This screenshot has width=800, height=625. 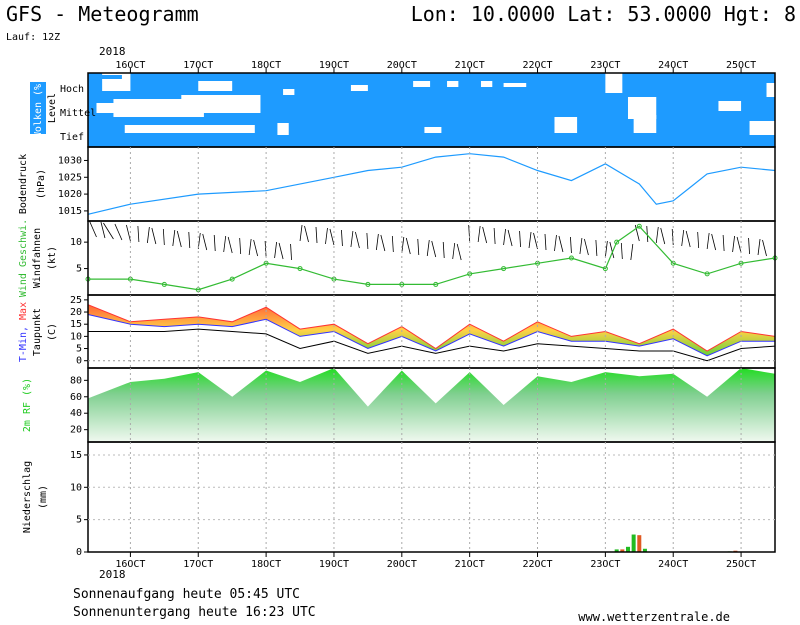 What do you see at coordinates (76, 300) in the screenshot?
I see `temp-y-tick-label: 25` at bounding box center [76, 300].